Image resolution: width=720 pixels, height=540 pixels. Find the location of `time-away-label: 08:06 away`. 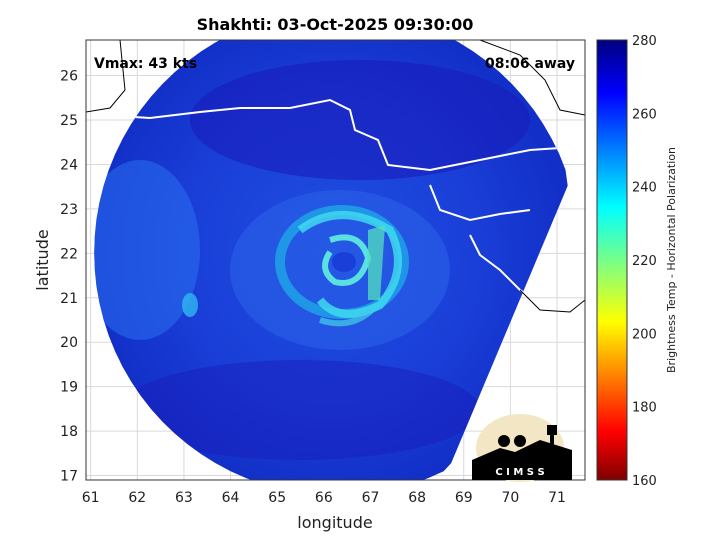

time-away-label: 08:06 away is located at coordinates (530, 64).